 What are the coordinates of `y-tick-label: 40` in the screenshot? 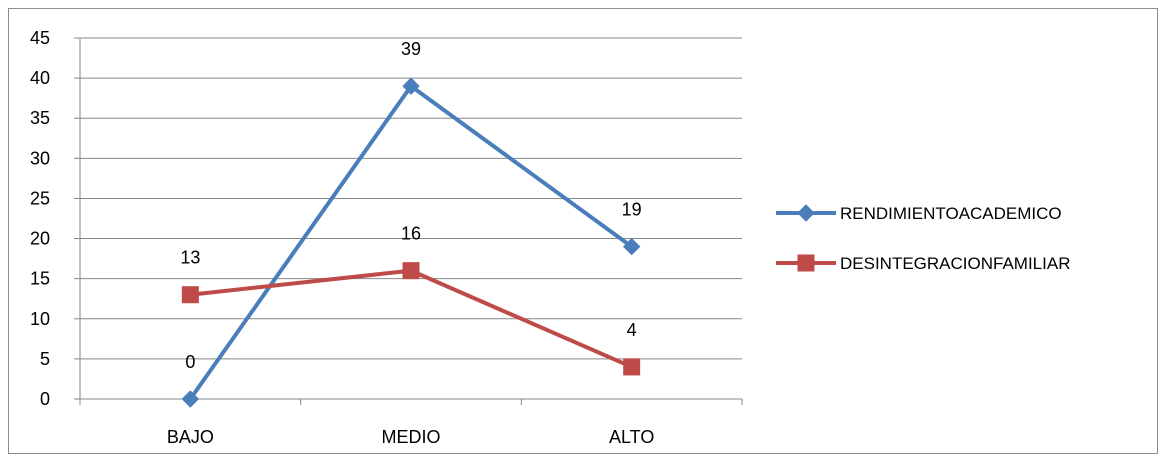 It's located at (40, 78).